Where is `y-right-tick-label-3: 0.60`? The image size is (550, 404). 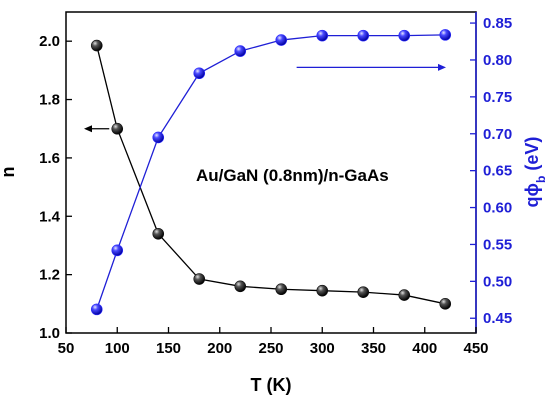
y-right-tick-label-3: 0.60 is located at coordinates (497, 208).